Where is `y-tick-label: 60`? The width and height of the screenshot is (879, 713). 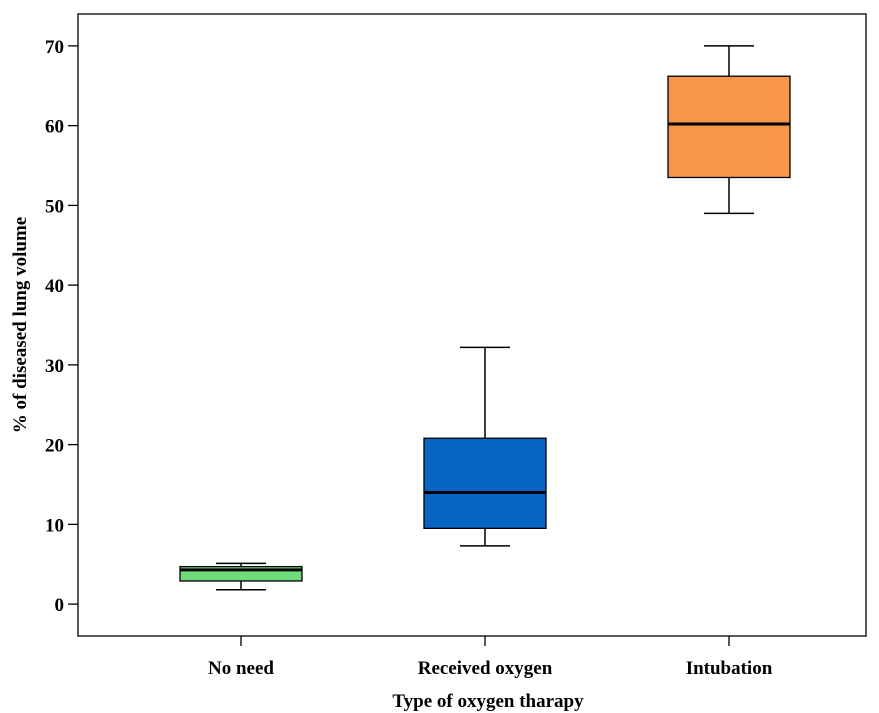
y-tick-label: 60 is located at coordinates (54, 127).